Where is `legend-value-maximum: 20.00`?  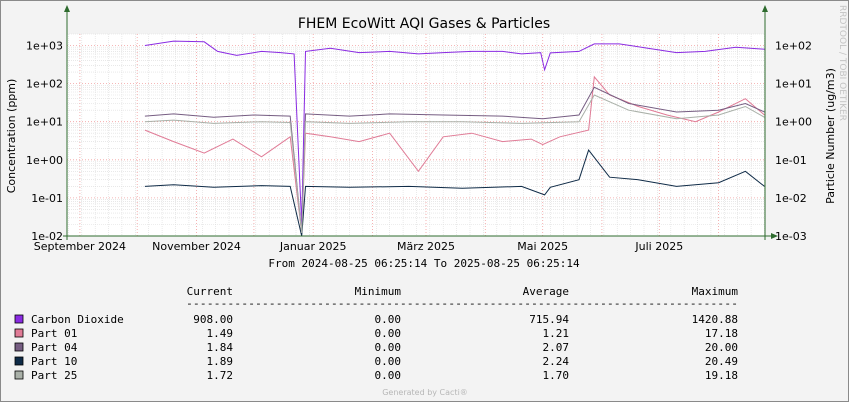
legend-value-maximum: 20.00 is located at coordinates (721, 347).